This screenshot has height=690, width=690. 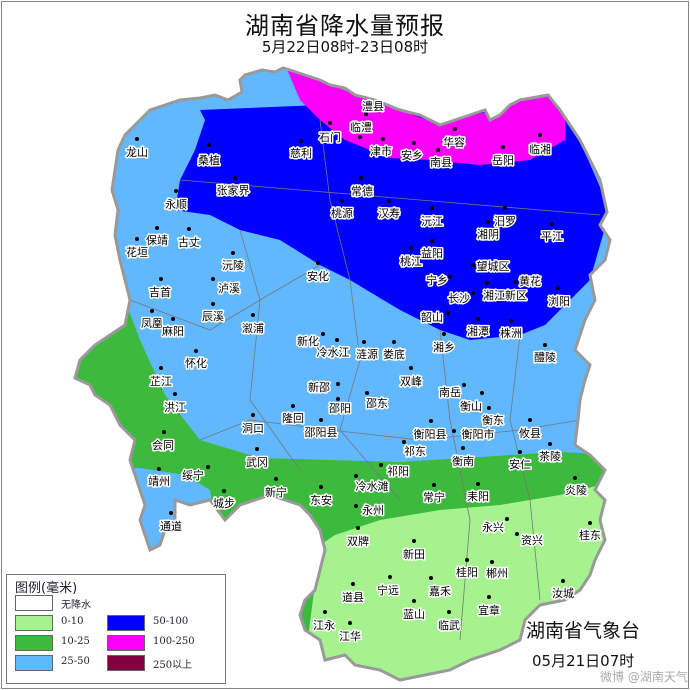 What do you see at coordinates (318, 276) in the screenshot?
I see `city-label: 安化` at bounding box center [318, 276].